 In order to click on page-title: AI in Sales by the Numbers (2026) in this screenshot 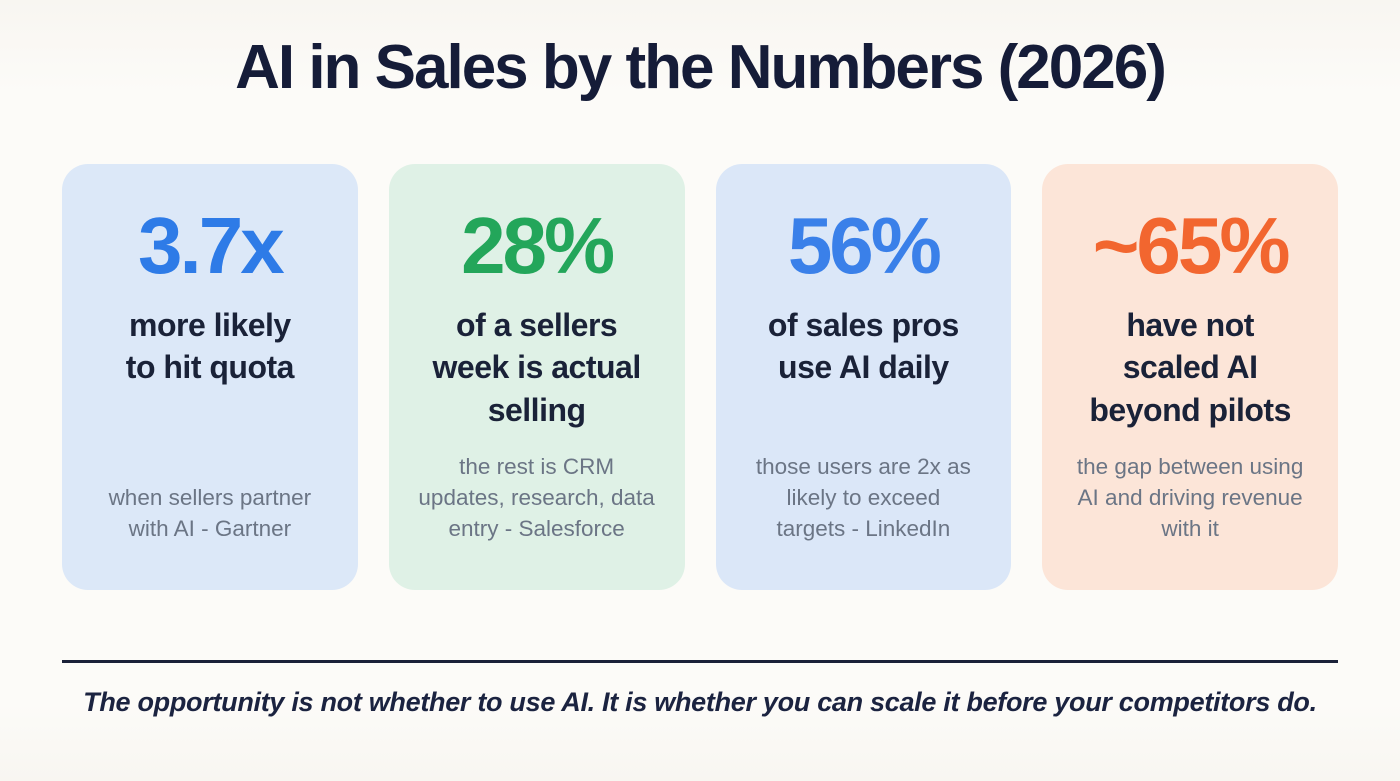, I will do `click(701, 67)`.